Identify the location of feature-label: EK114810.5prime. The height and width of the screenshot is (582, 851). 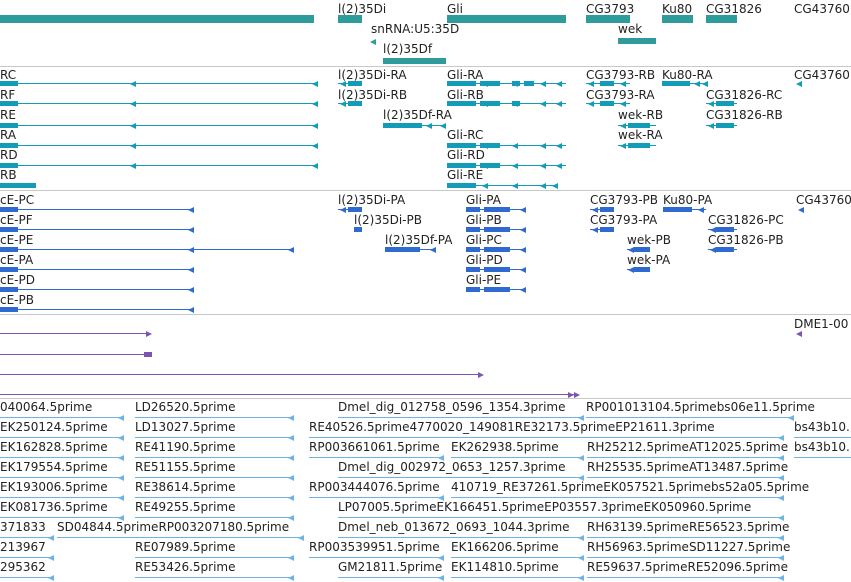
(505, 567).